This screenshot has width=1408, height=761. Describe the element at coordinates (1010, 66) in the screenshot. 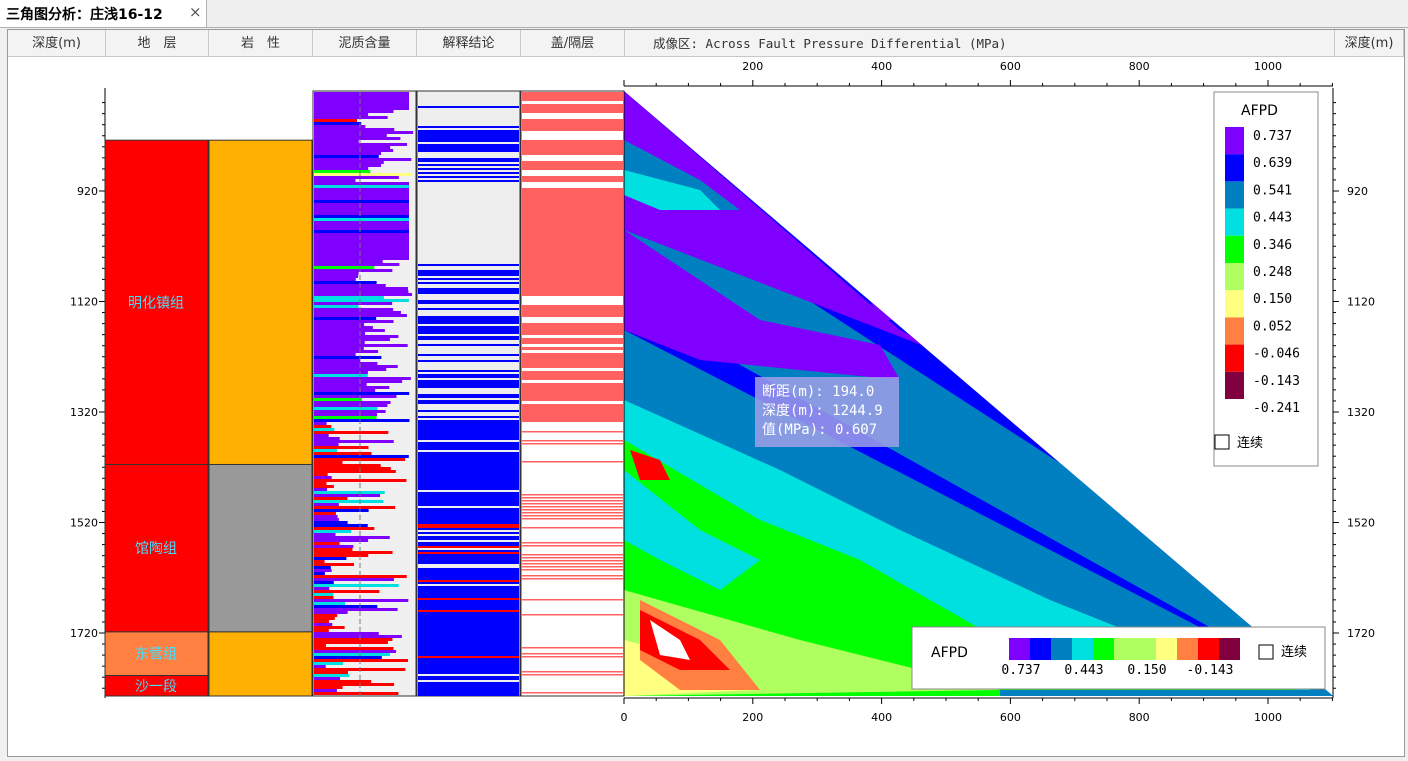

I see `x-top-label: 600` at that location.